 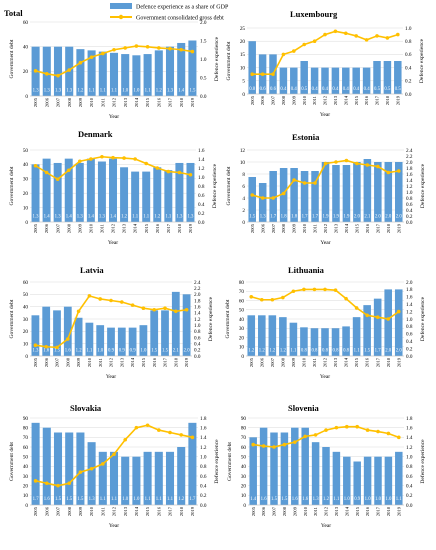 What do you see at coordinates (422, 318) in the screenshot?
I see `right-axis-title: Defence experience` at bounding box center [422, 318].